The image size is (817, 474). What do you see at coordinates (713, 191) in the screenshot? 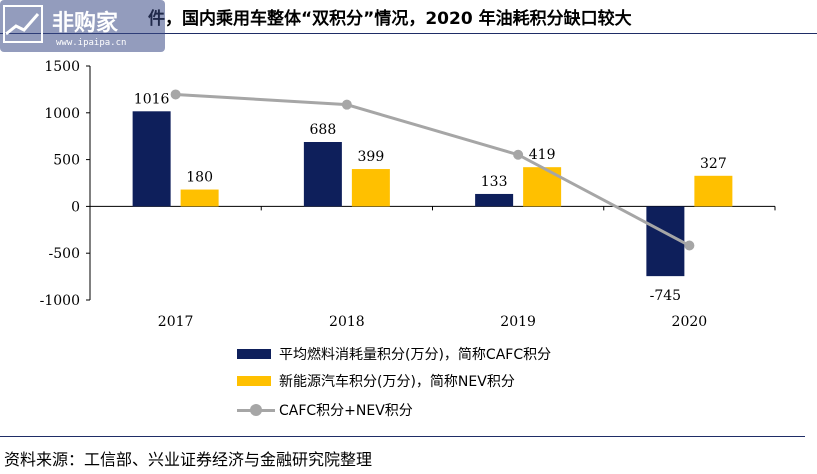
I see `bar-nev-2020` at bounding box center [713, 191].